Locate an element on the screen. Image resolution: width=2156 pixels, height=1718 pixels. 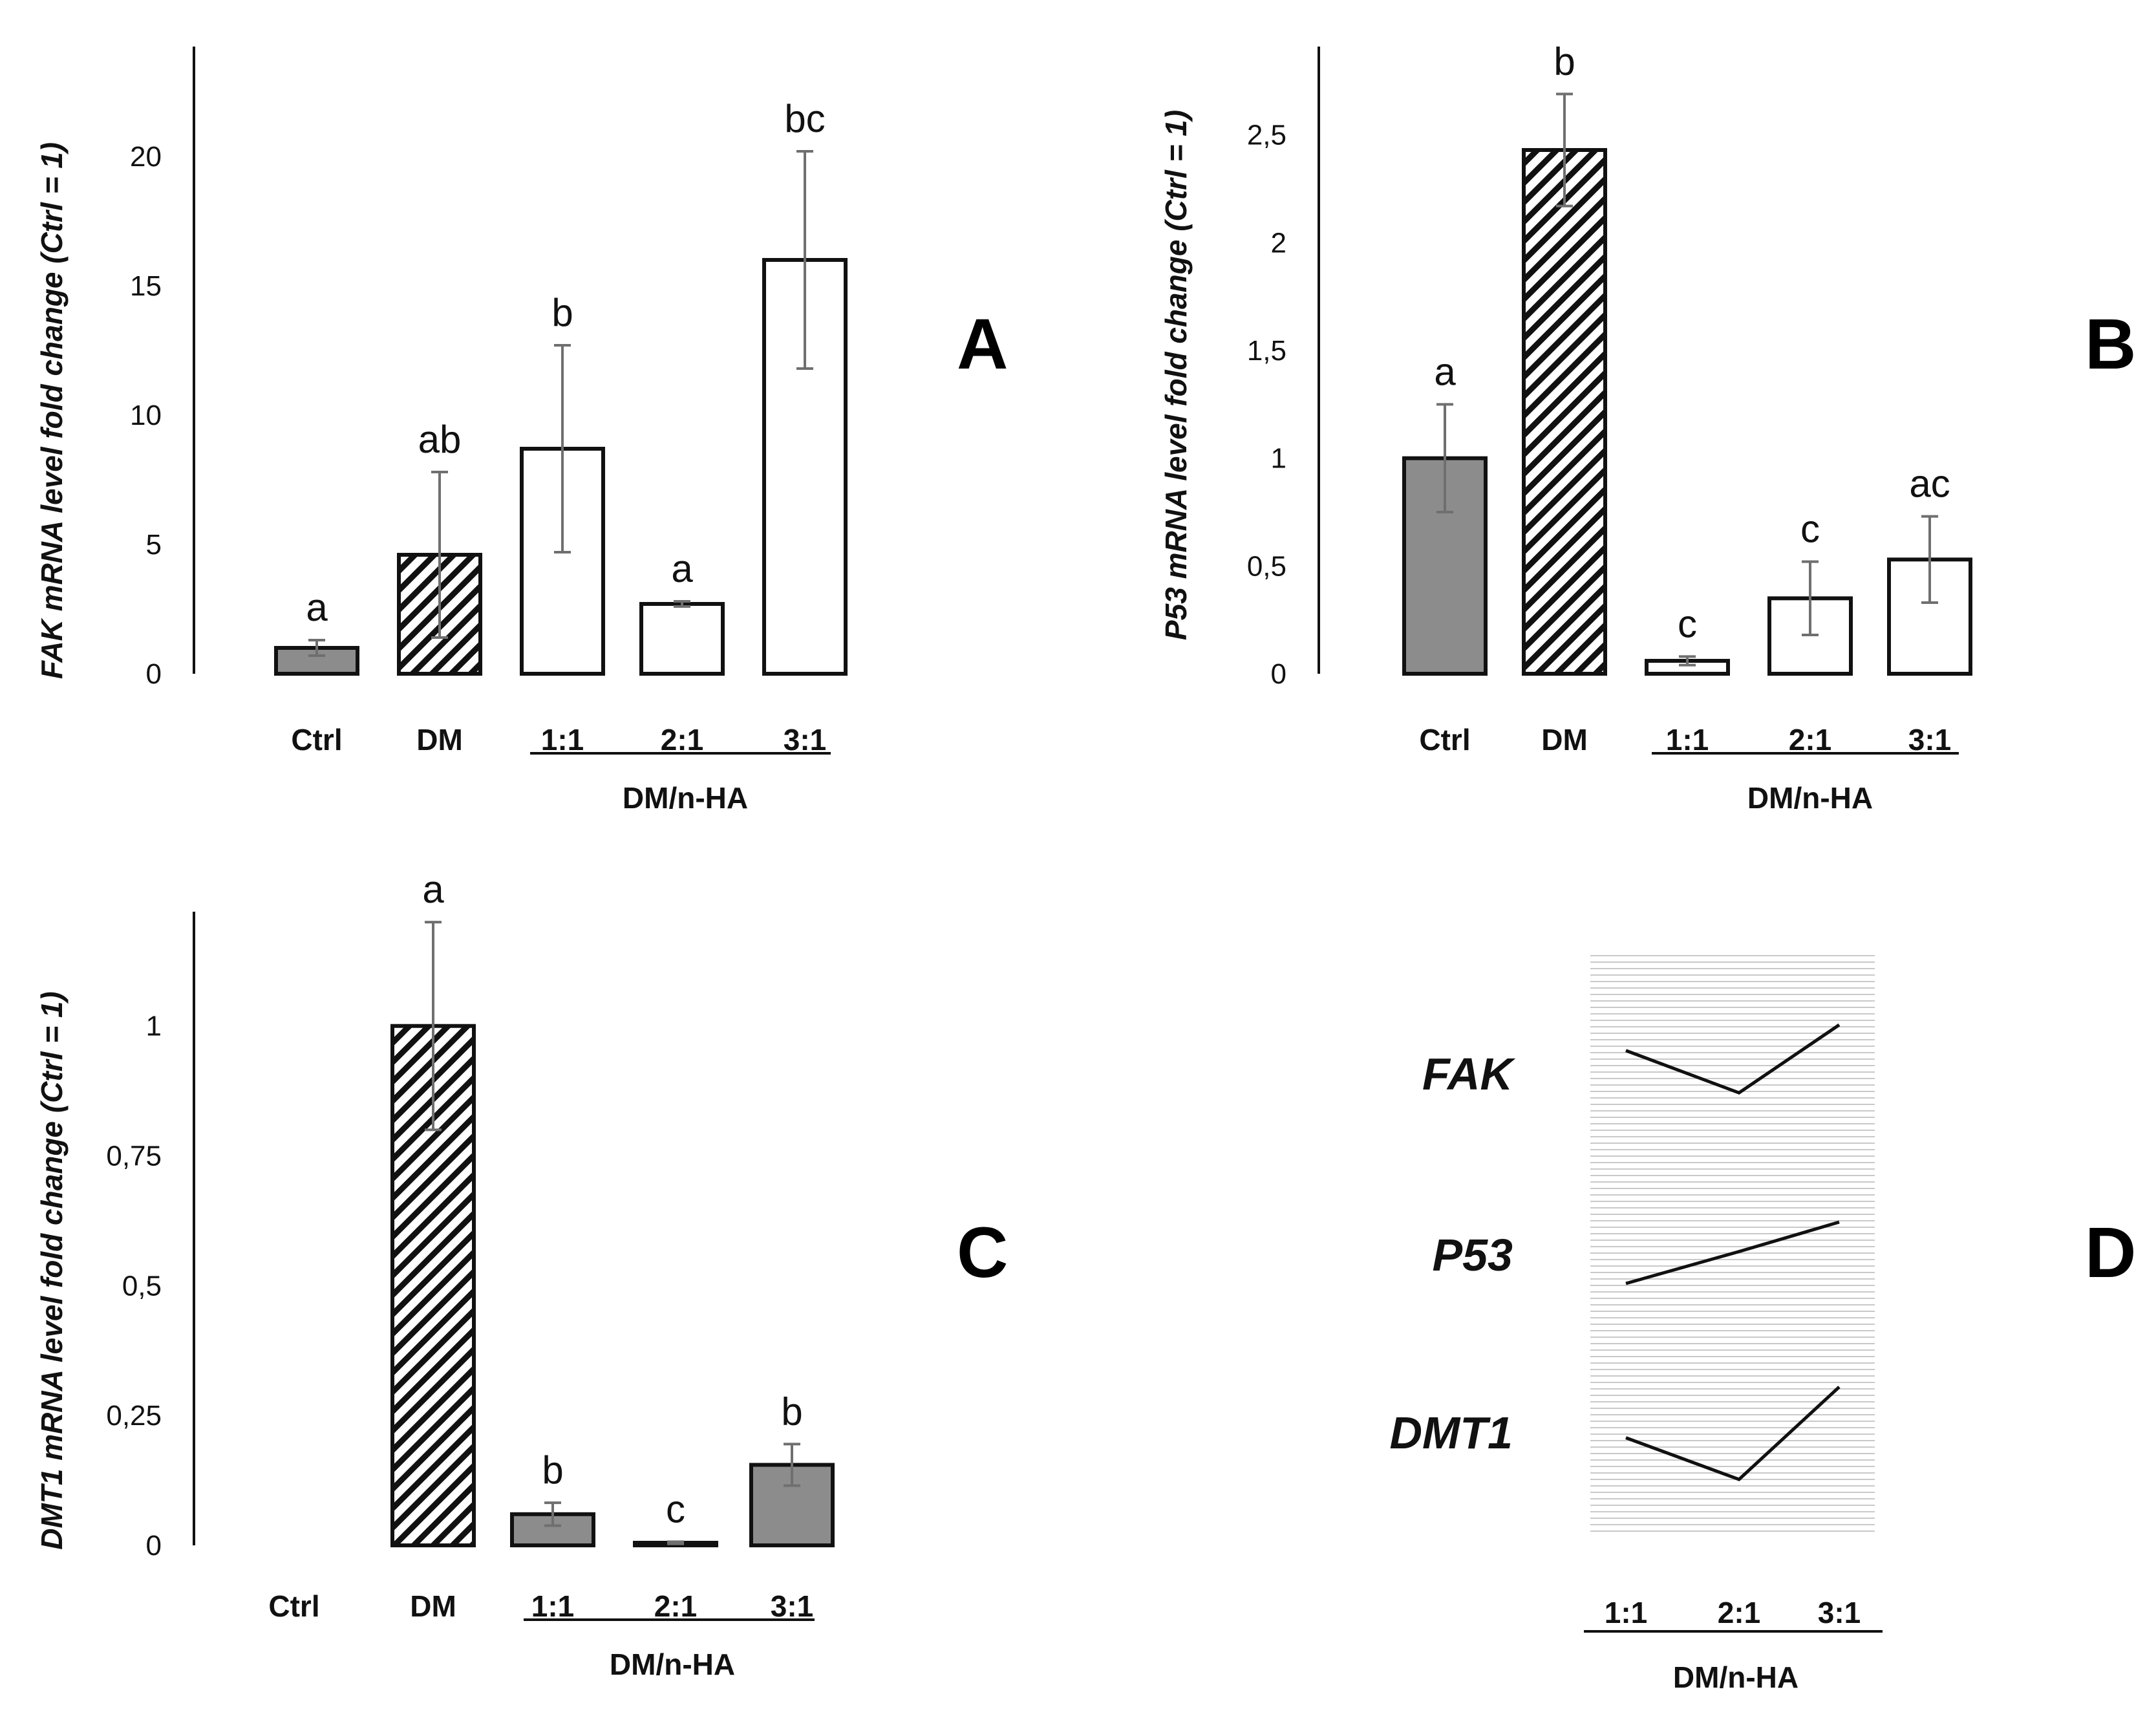
panel-b-category-label: Ctrl is located at coordinates (1445, 740).